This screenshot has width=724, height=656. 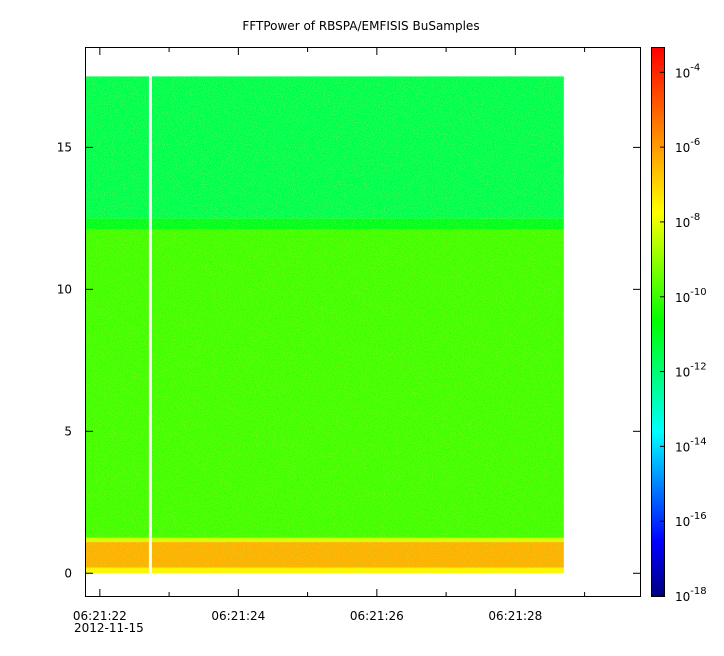 What do you see at coordinates (691, 520) in the screenshot?
I see `colorbar-tick-label: 10⁻¹⁶` at bounding box center [691, 520].